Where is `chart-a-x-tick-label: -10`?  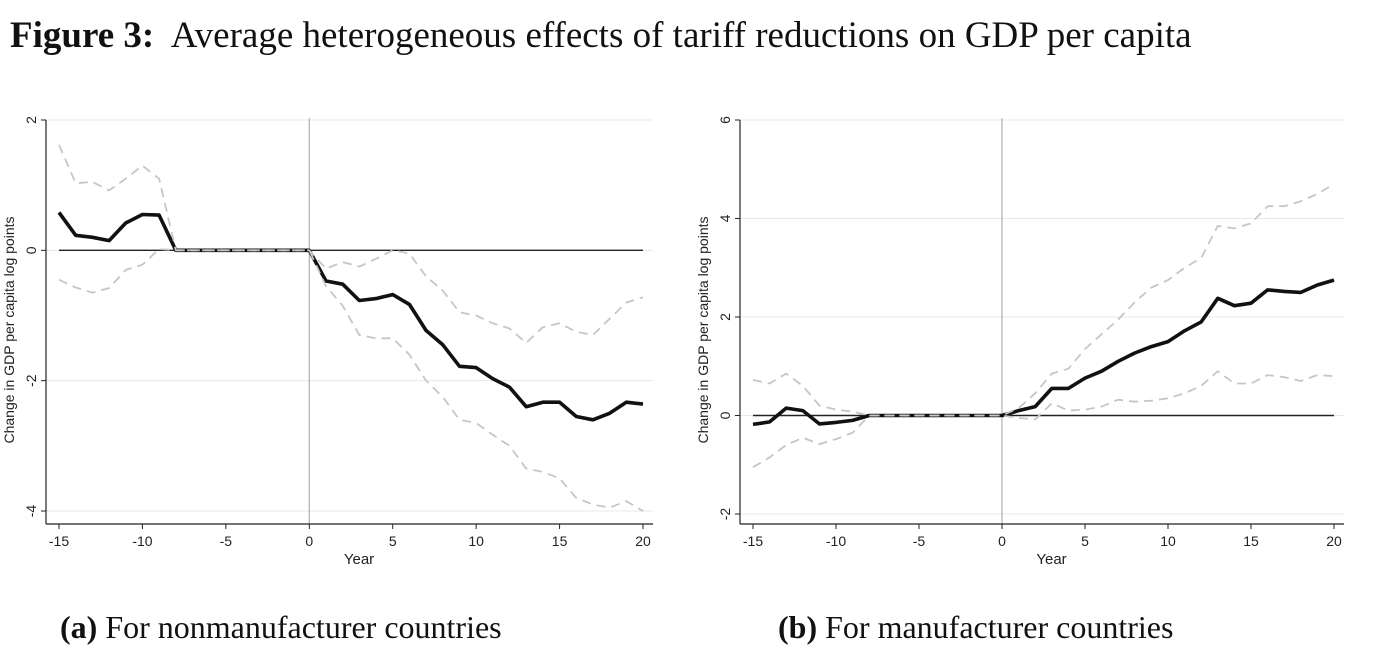 chart-a-x-tick-label: -10 is located at coordinates (142, 541).